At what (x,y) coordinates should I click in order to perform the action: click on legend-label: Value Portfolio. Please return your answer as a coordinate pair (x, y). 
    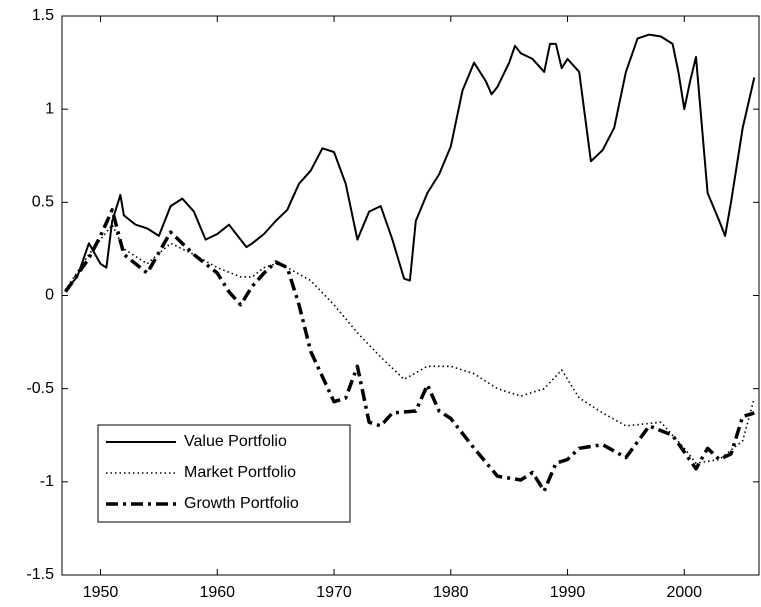
    Looking at the image, I should click on (235, 441).